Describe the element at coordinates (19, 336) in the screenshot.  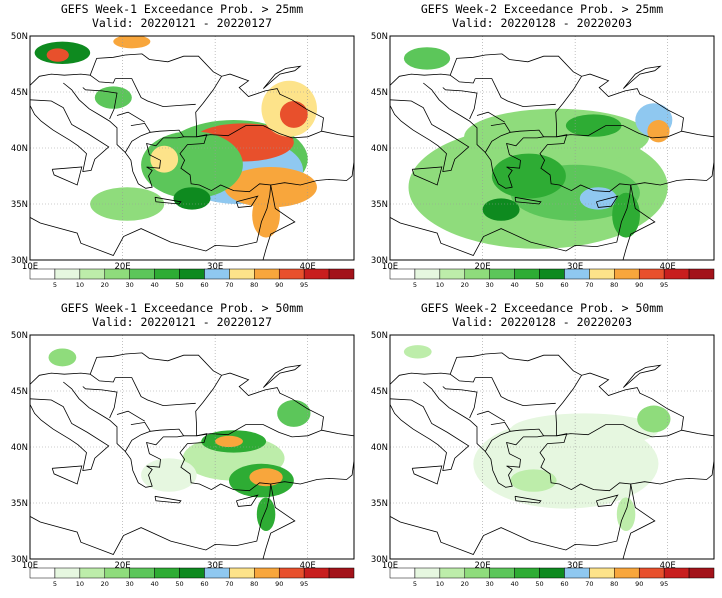
I see `lat-tick-label: 50N` at that location.